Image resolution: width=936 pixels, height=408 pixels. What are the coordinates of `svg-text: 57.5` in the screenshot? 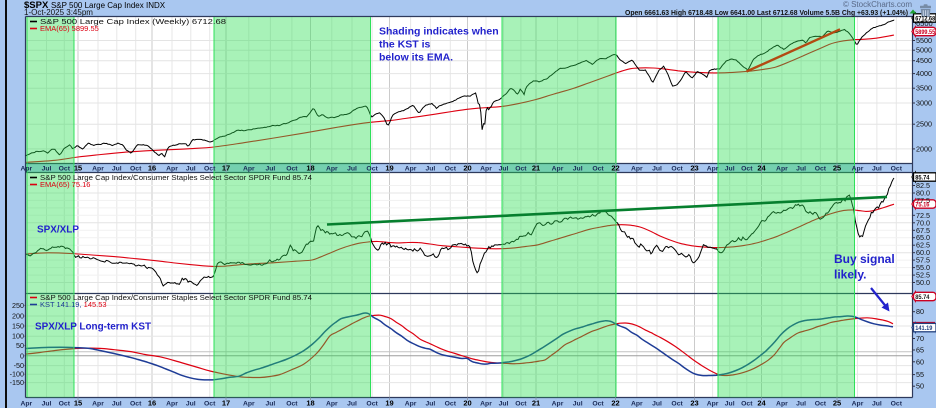 It's located at (923, 260).